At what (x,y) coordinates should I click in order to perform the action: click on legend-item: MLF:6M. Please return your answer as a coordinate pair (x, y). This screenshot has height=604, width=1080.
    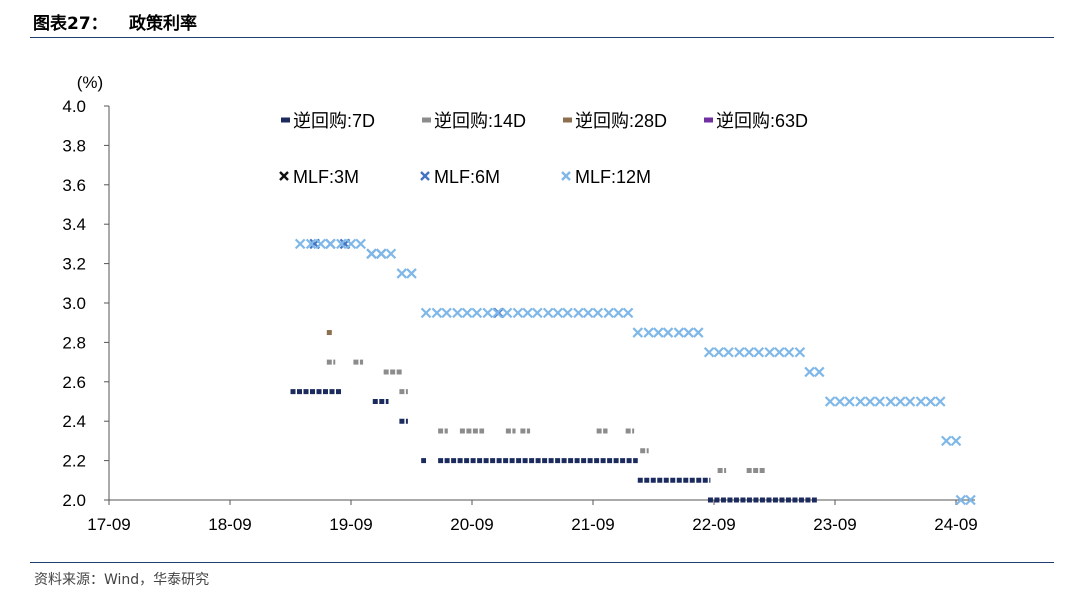
    Looking at the image, I should click on (460, 177).